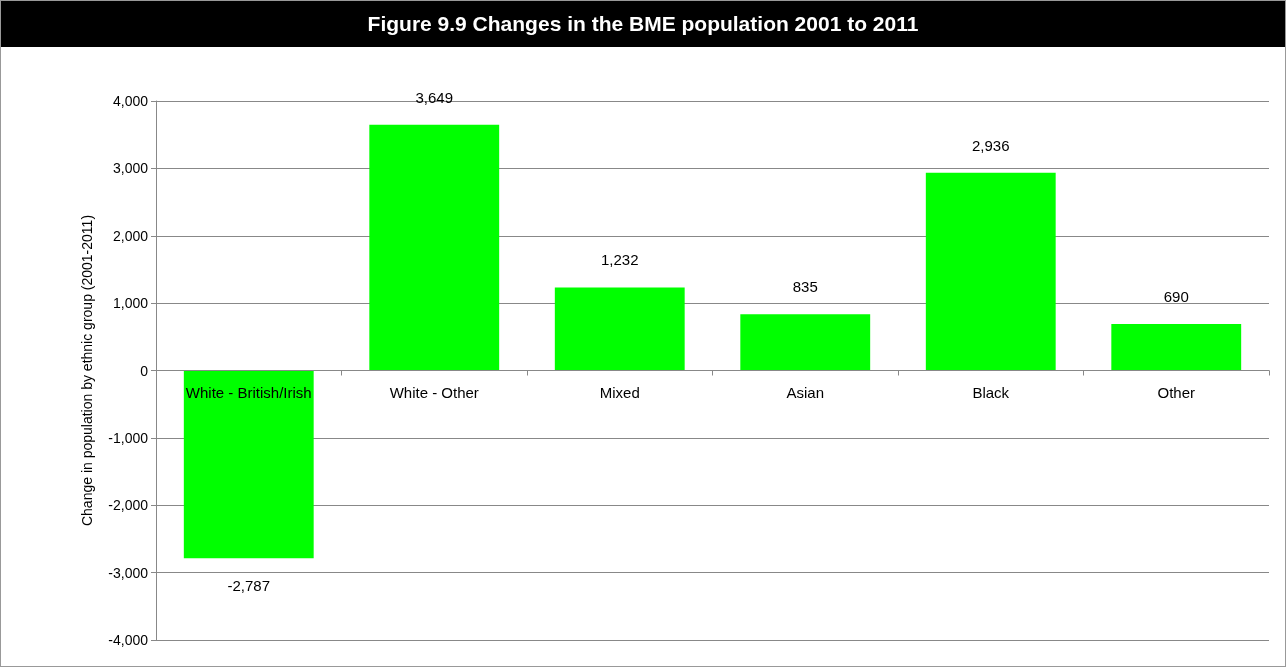 Image resolution: width=1286 pixels, height=667 pixels. I want to click on chart-title: Figure 9.9 Changes in the BME population 2001 to 2011, so click(643, 24).